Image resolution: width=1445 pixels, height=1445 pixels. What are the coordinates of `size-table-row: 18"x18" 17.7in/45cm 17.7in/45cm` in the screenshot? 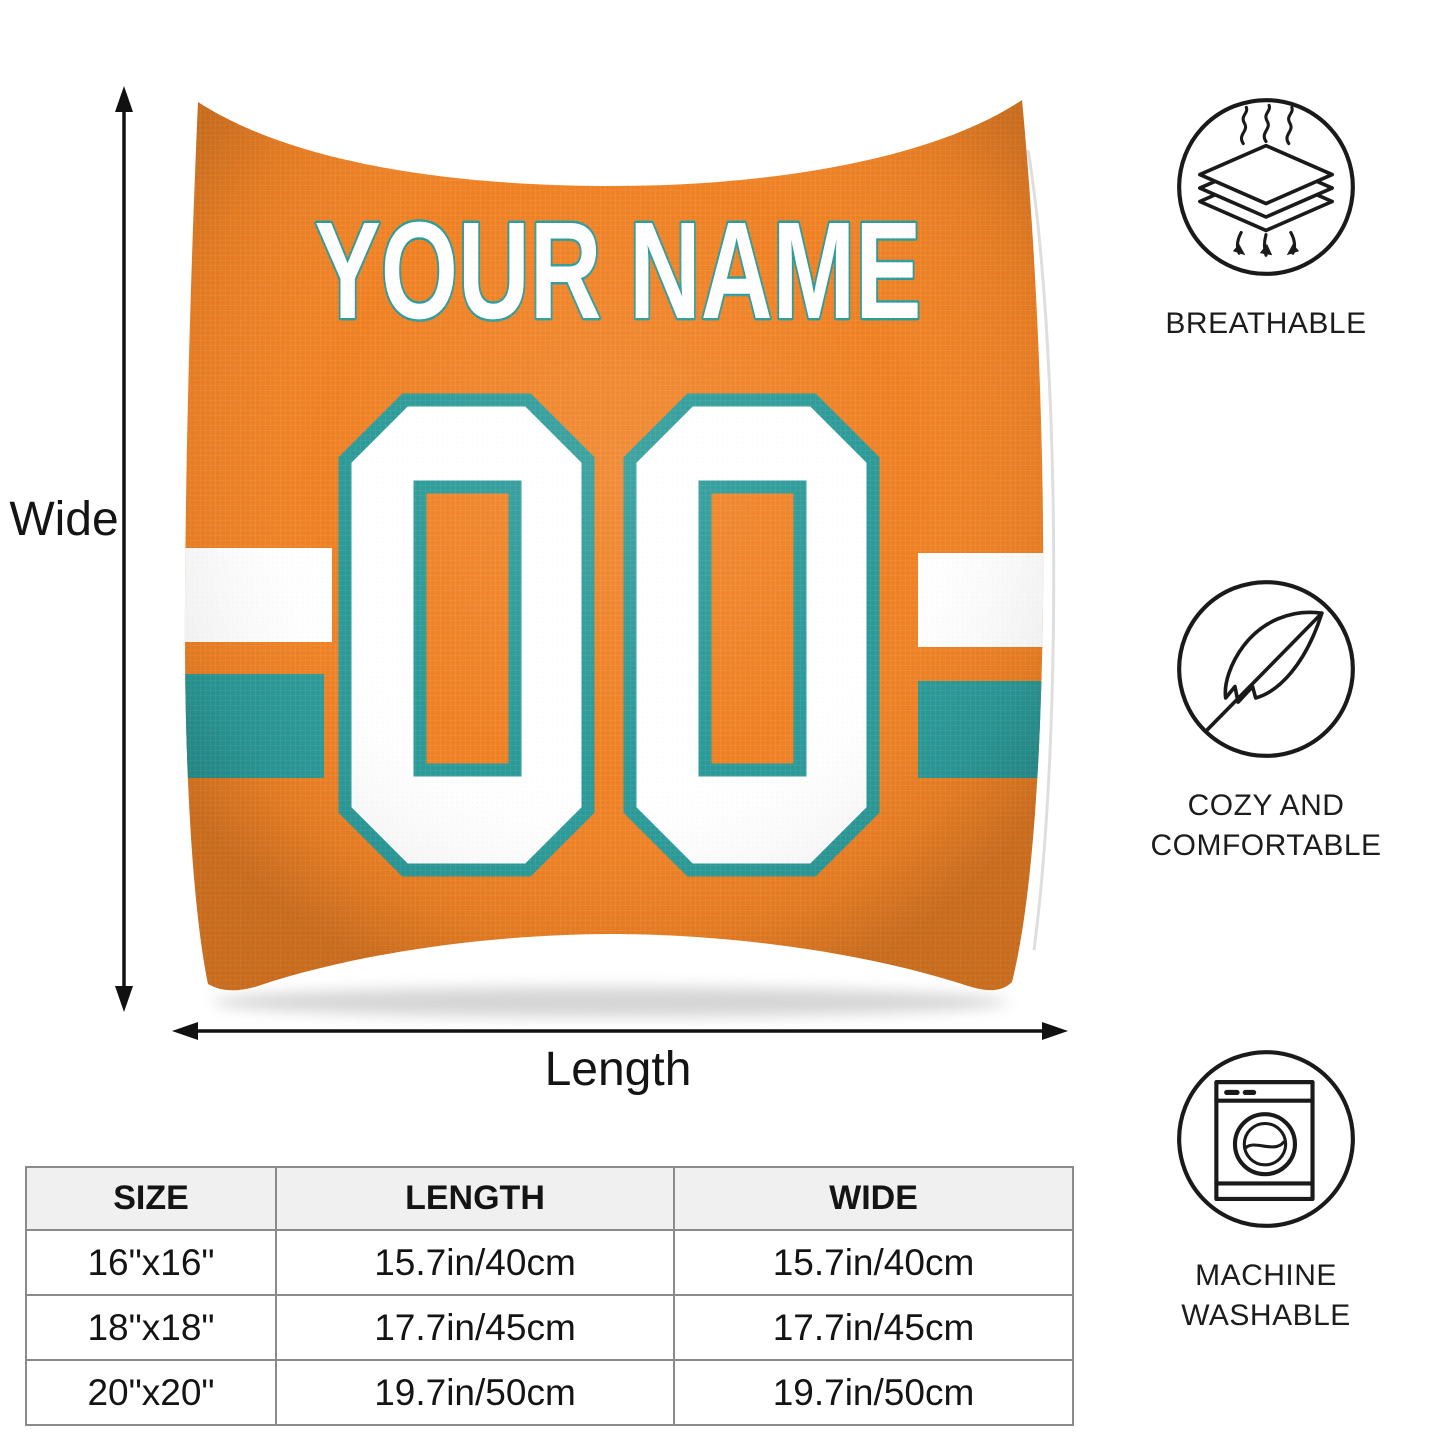 It's located at (549, 1327).